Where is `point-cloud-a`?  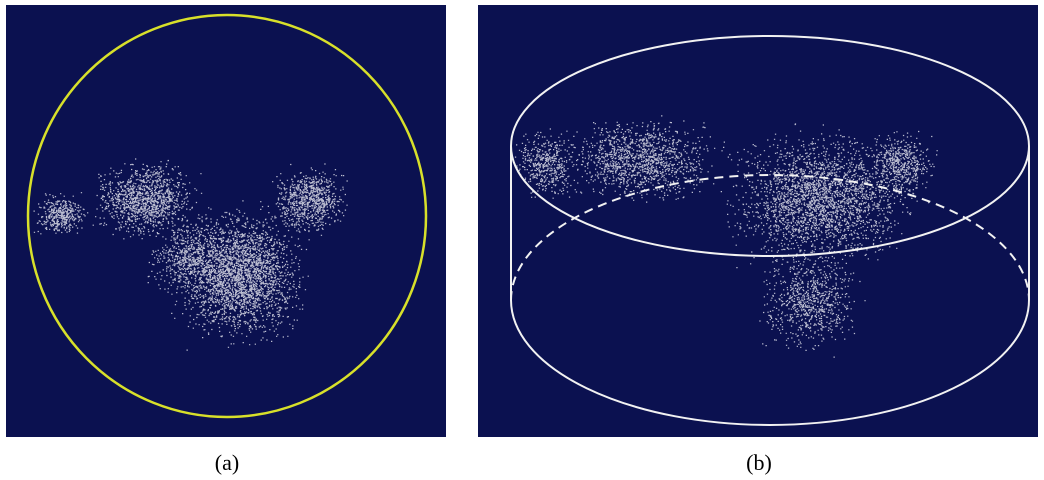 point-cloud-a is located at coordinates (190, 254).